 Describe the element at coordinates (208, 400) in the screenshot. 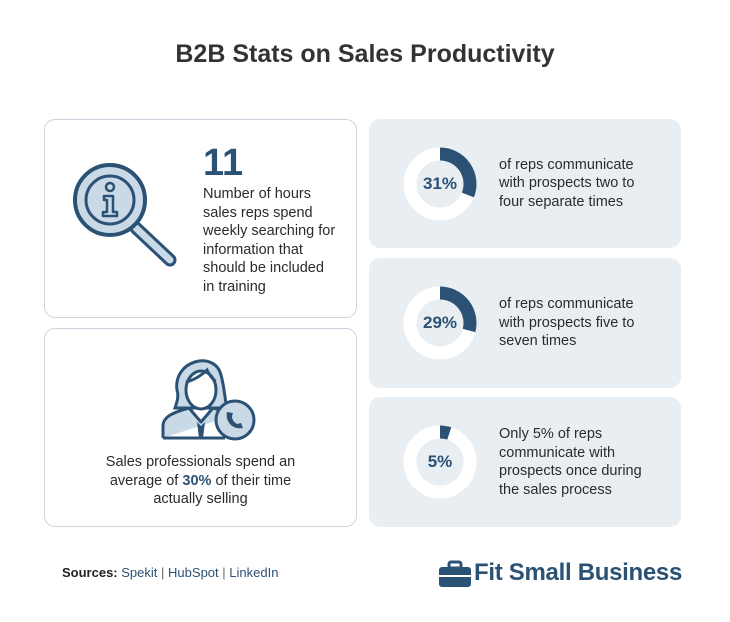

I see `person-icon` at that location.